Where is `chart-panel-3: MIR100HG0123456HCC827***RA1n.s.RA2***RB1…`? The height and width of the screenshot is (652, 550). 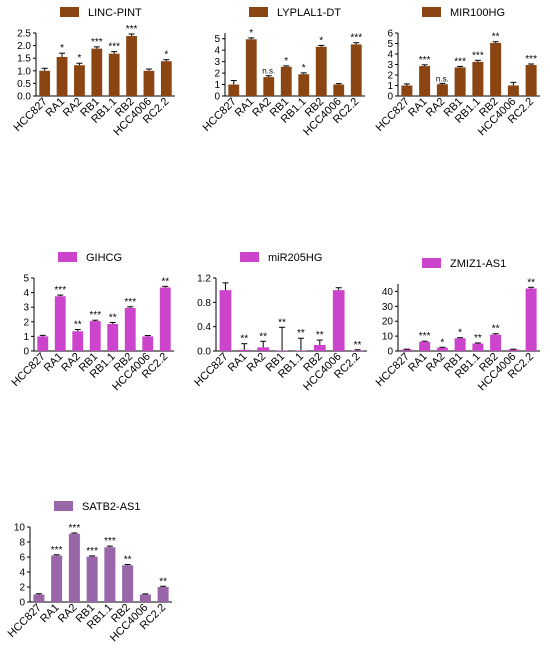 chart-panel-3: MIR100HG0123456HCC827***RA1n.s.RA2***RB1… is located at coordinates (457, 72).